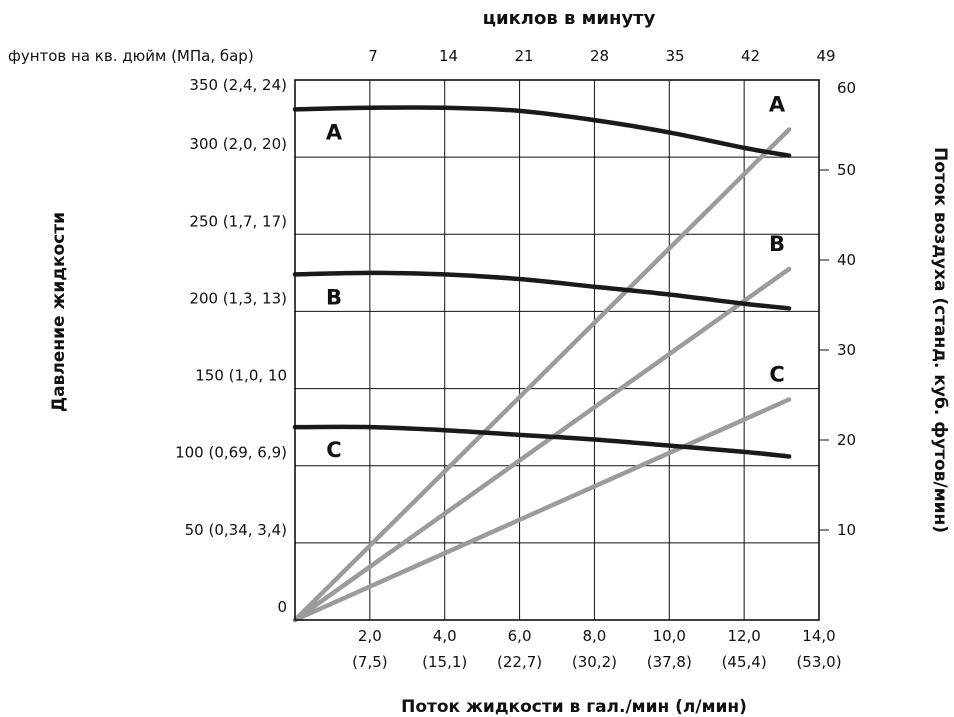 The height and width of the screenshot is (717, 954). What do you see at coordinates (448, 56) in the screenshot?
I see `top-tick-label: 14` at bounding box center [448, 56].